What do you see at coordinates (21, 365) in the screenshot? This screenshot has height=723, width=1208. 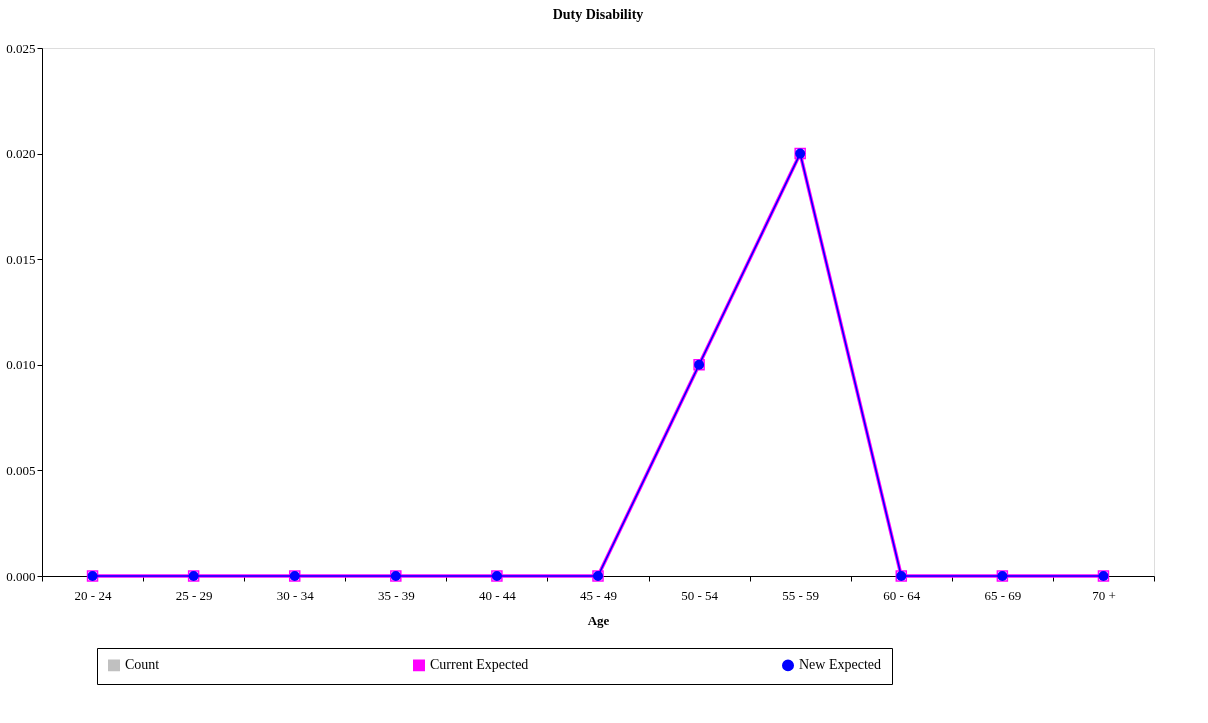 I see `y-tick-label: 0.010` at bounding box center [21, 365].